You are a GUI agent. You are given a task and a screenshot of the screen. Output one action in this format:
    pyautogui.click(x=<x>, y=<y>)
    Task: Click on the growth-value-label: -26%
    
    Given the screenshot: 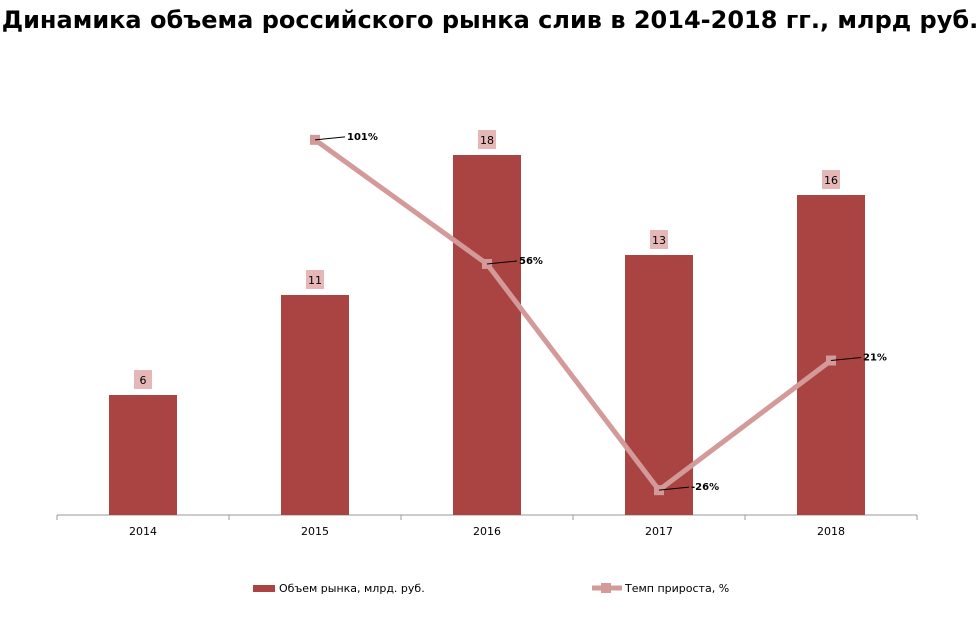 What is the action you would take?
    pyautogui.click(x=705, y=487)
    